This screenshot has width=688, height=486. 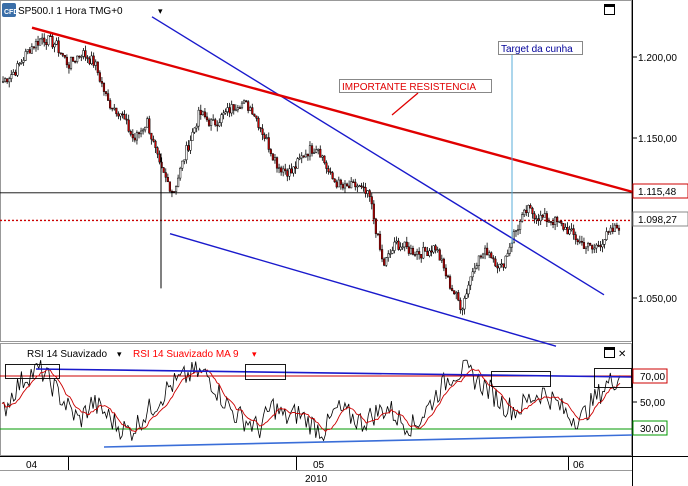 What do you see at coordinates (657, 58) in the screenshot?
I see `y-tick-label: 1.200,00` at bounding box center [657, 58].